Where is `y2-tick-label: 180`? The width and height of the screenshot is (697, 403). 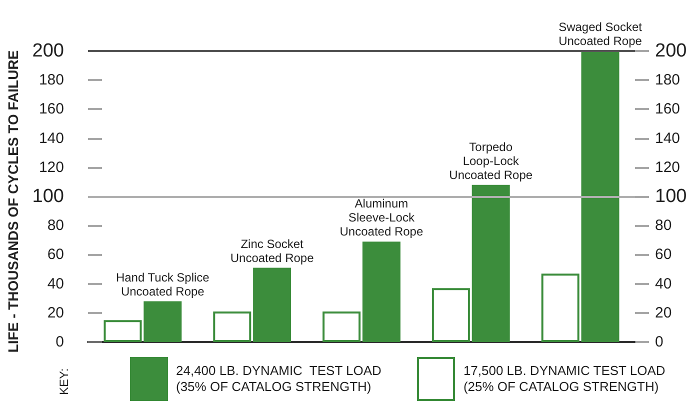
y2-tick-label: 180 is located at coordinates (667, 80).